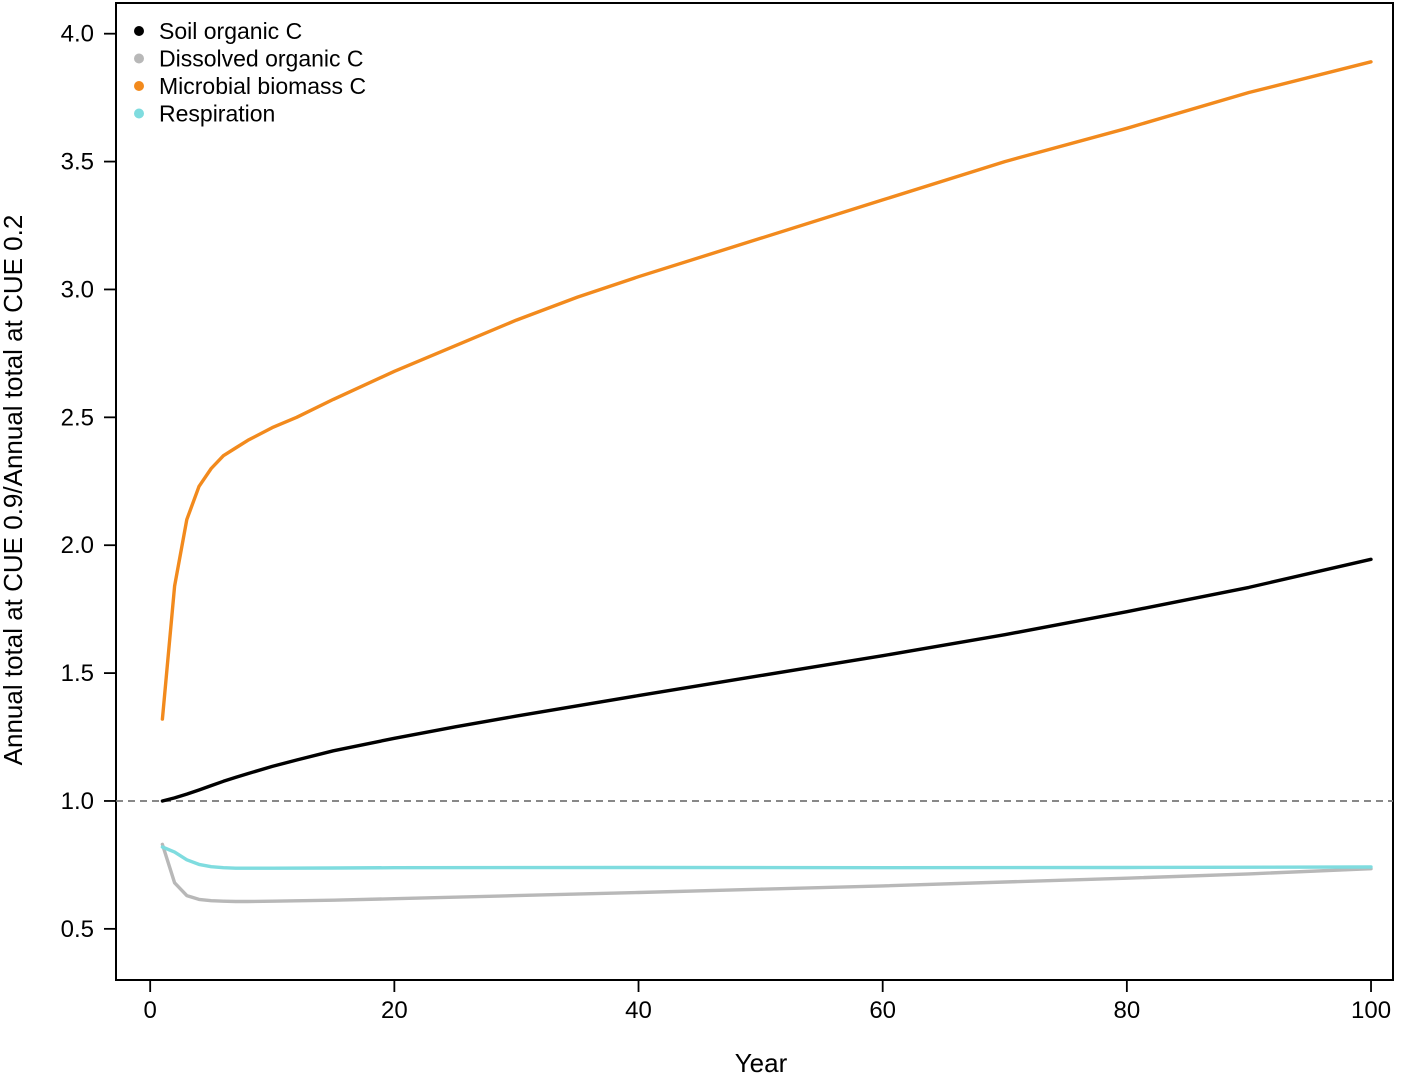 The image size is (1407, 1074). What do you see at coordinates (1371, 1010) in the screenshot?
I see `x-tick-label: 100` at bounding box center [1371, 1010].